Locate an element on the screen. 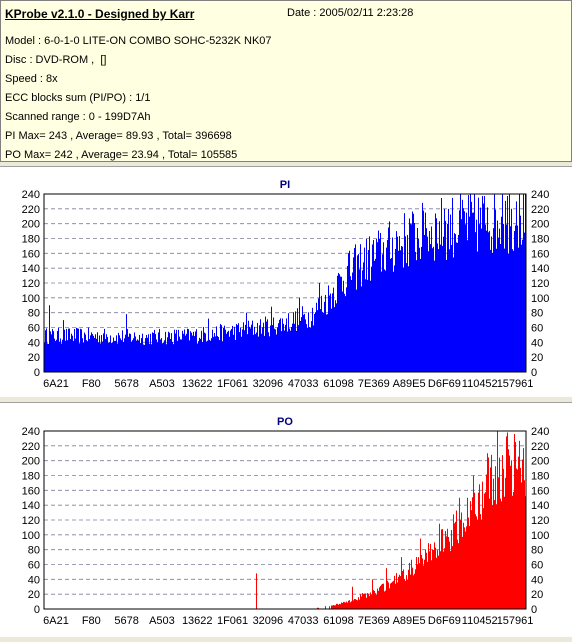 The height and width of the screenshot is (642, 572). info-range: Scanned range : 0 - 199D7Ah is located at coordinates (78, 117).